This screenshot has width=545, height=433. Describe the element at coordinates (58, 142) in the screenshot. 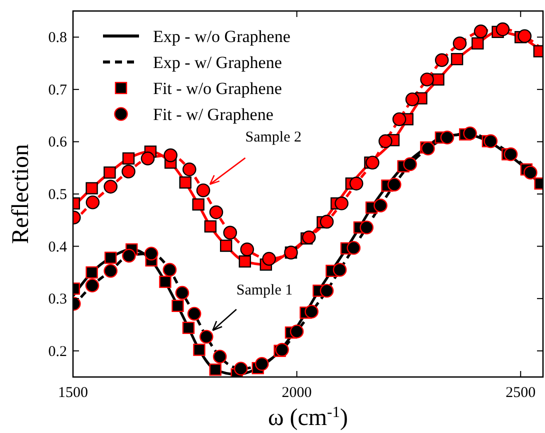

I see `y-tick-label: 0.6` at that location.